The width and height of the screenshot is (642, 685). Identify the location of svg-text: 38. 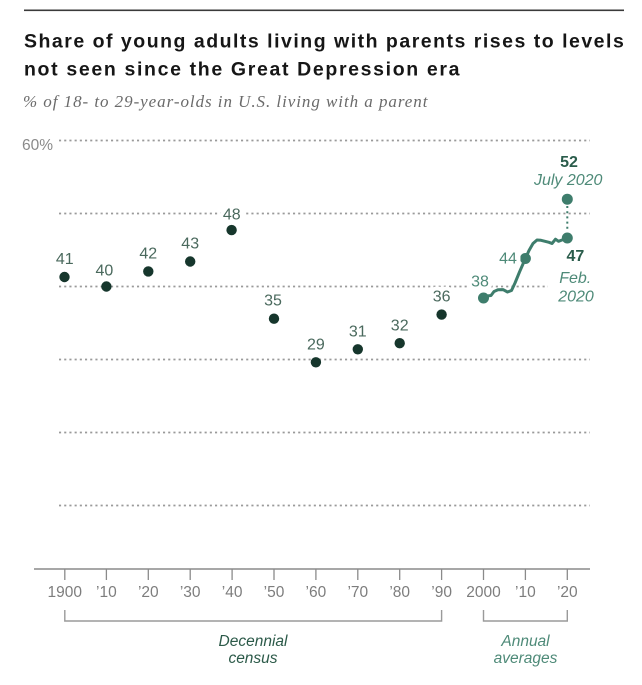
(480, 282).